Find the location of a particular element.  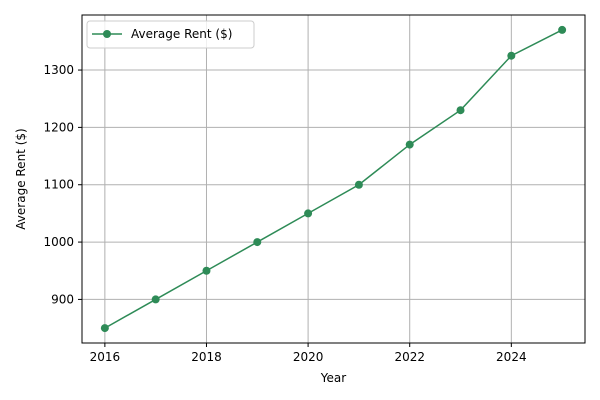

x-tick-label: 2016 is located at coordinates (105, 357).